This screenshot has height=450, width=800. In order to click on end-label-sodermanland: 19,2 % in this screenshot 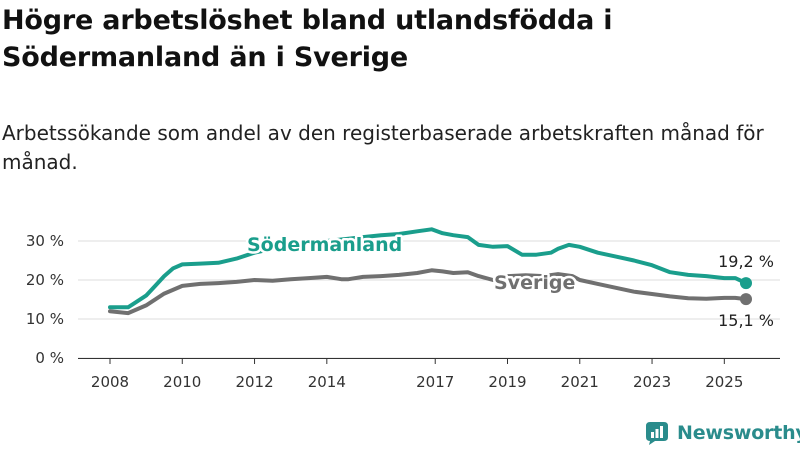, I will do `click(746, 261)`.